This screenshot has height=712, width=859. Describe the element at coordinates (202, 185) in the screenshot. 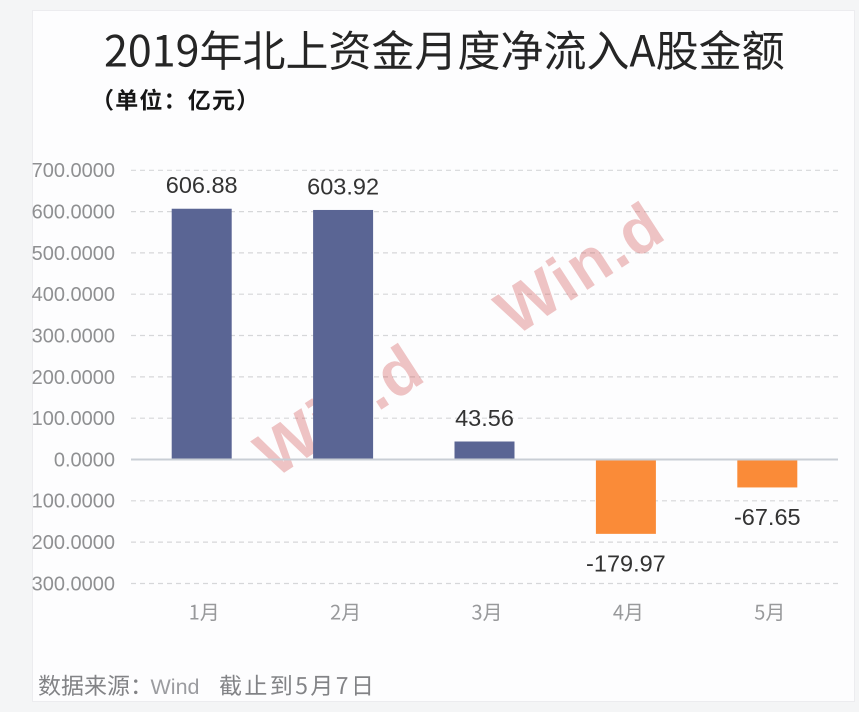

I see `svg-text: 606.88` at that location.